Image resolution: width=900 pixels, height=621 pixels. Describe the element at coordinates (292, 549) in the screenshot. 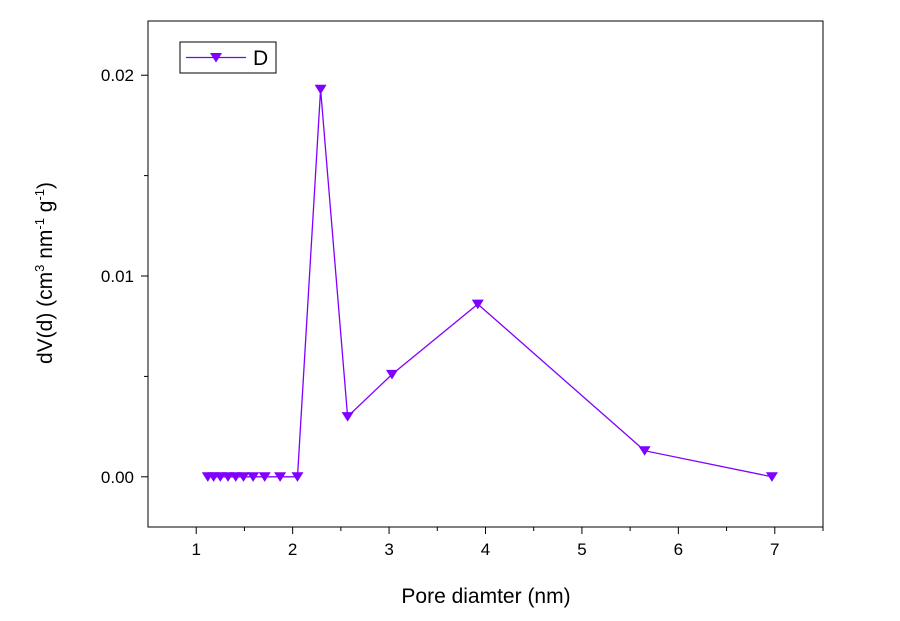

I see `x-tick-label: 2` at that location.